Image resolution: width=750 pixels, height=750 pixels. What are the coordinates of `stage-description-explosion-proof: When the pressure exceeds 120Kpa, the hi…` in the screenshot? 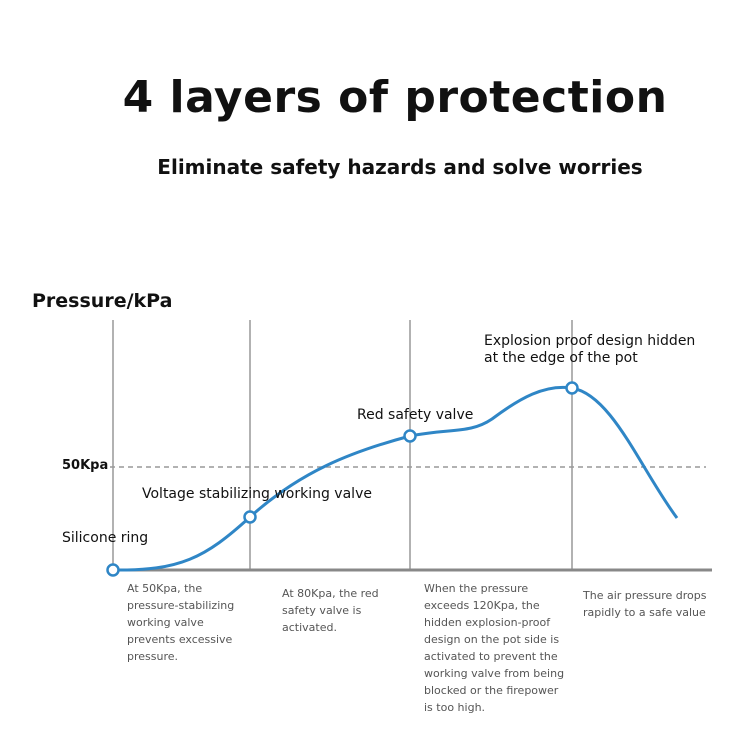 It's located at (494, 648).